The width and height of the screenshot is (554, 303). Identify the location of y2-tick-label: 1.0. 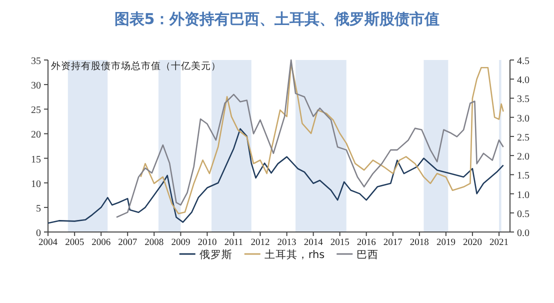
(523, 195).